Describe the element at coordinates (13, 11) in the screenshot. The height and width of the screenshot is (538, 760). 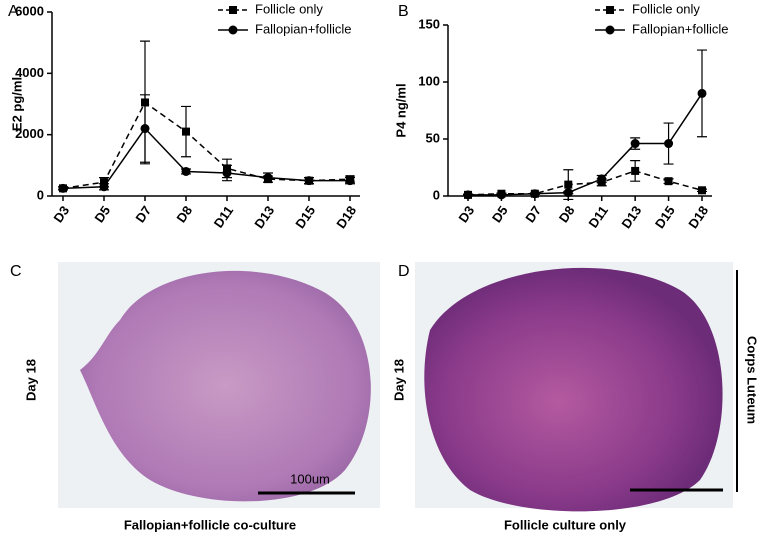
I see `panel-letter: A` at that location.